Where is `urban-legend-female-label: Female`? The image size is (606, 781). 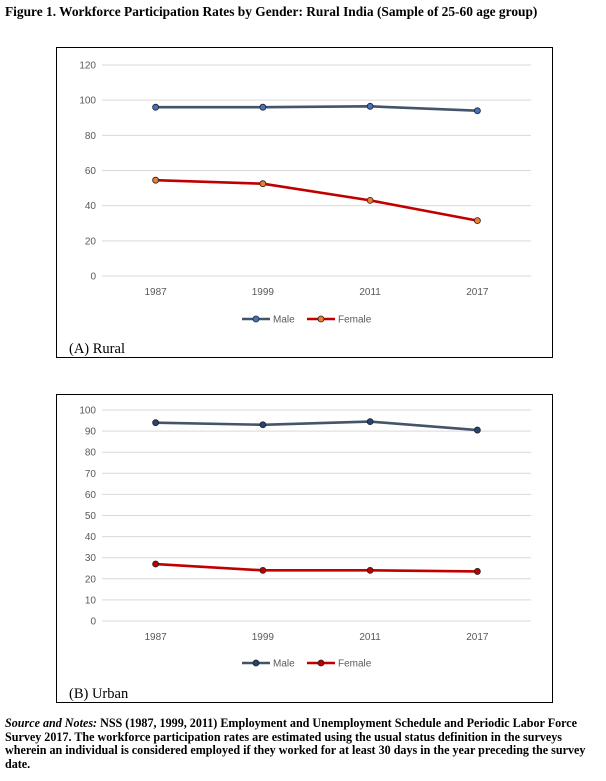 urban-legend-female-label: Female is located at coordinates (355, 664).